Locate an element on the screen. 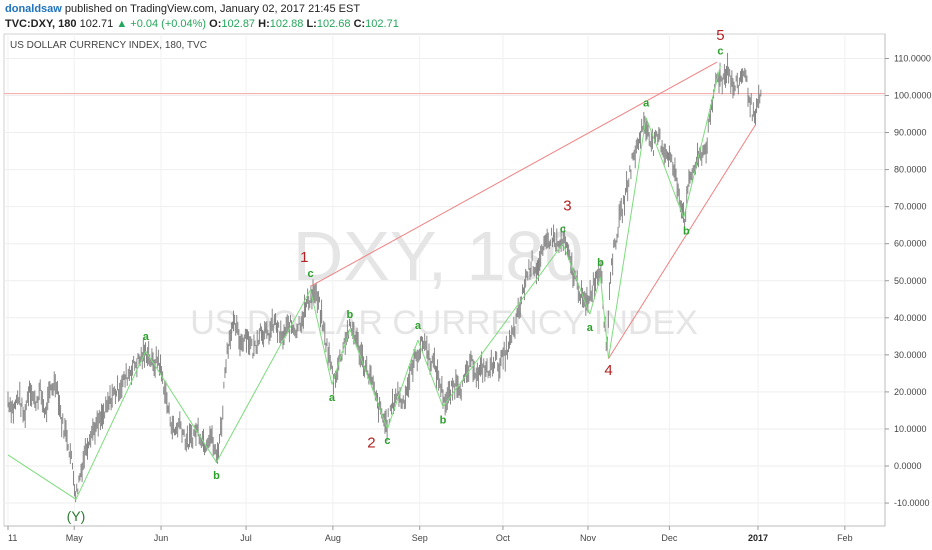 The width and height of the screenshot is (932, 550). x-tick-label: Jul is located at coordinates (246, 538).